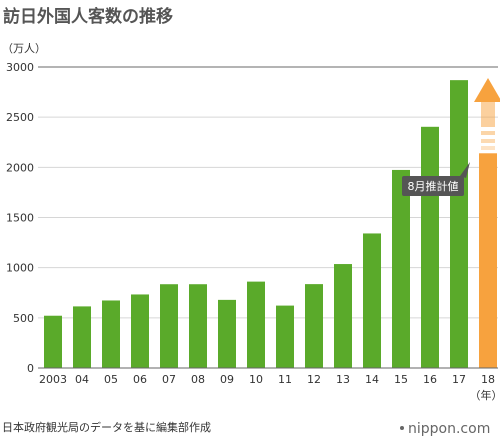 The image size is (500, 440). What do you see at coordinates (82, 379) in the screenshot?
I see `x-tick-label: 04` at bounding box center [82, 379].